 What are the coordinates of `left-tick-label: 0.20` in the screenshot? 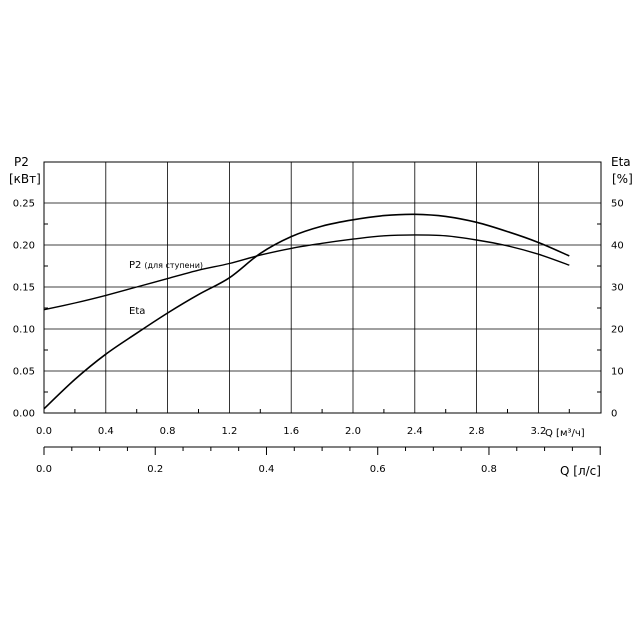 It's located at (24, 246).